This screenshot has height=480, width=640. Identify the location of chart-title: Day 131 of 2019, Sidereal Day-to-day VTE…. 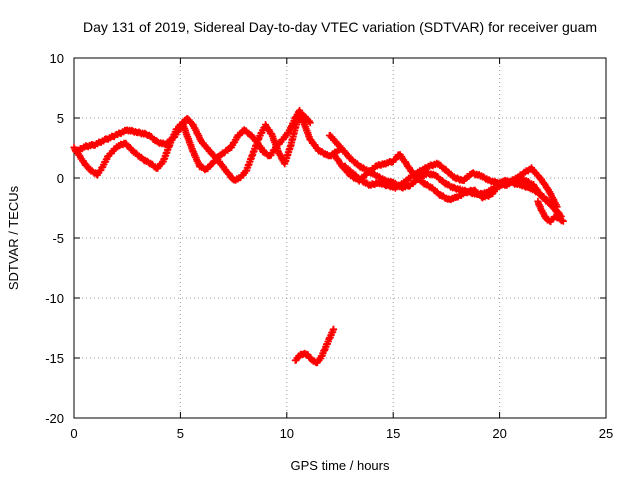
(340, 27).